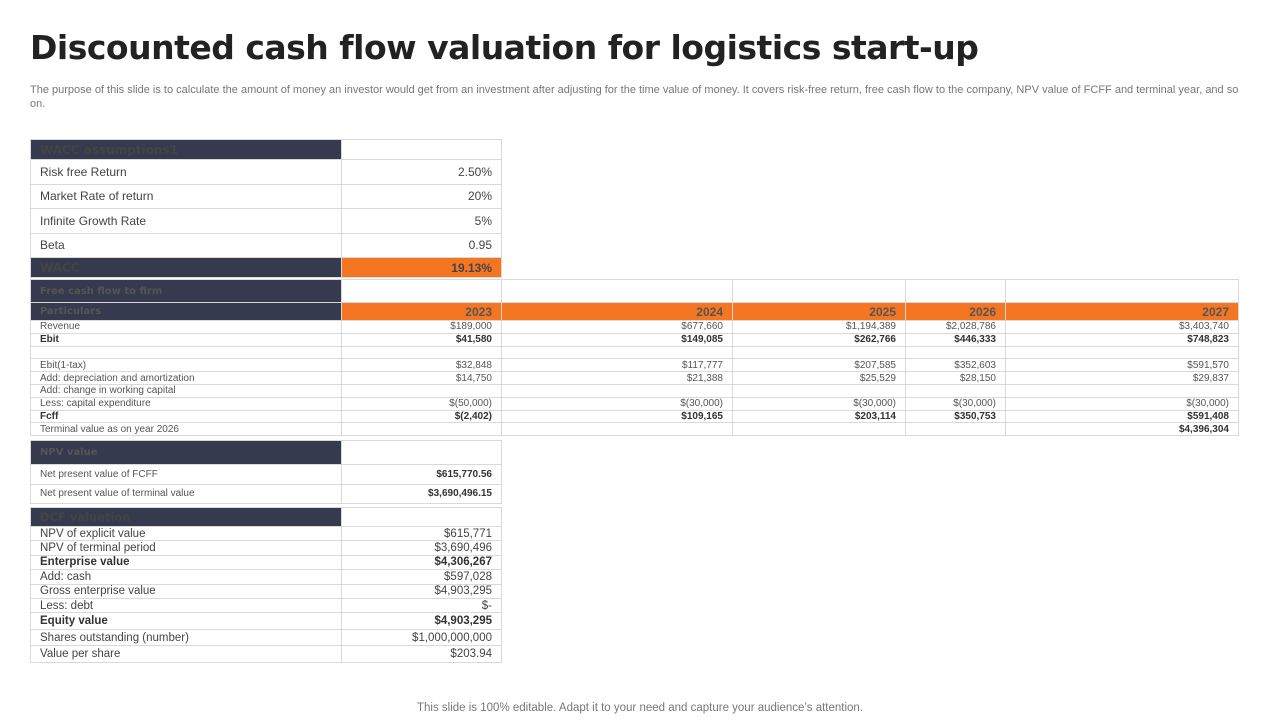 The image size is (1280, 720). What do you see at coordinates (186, 452) in the screenshot?
I see `npv-header: NPV value` at bounding box center [186, 452].